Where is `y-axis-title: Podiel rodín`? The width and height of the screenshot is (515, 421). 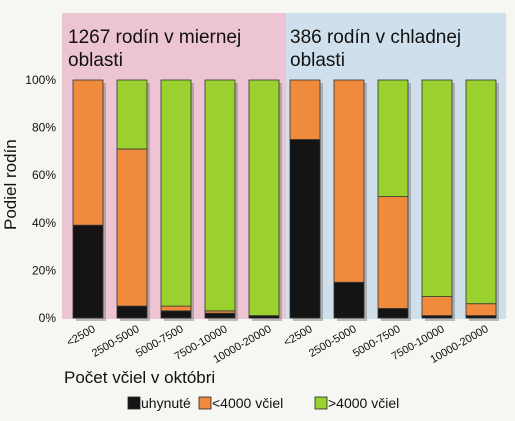
y-axis-title: Podiel rodín is located at coordinates (10, 184).